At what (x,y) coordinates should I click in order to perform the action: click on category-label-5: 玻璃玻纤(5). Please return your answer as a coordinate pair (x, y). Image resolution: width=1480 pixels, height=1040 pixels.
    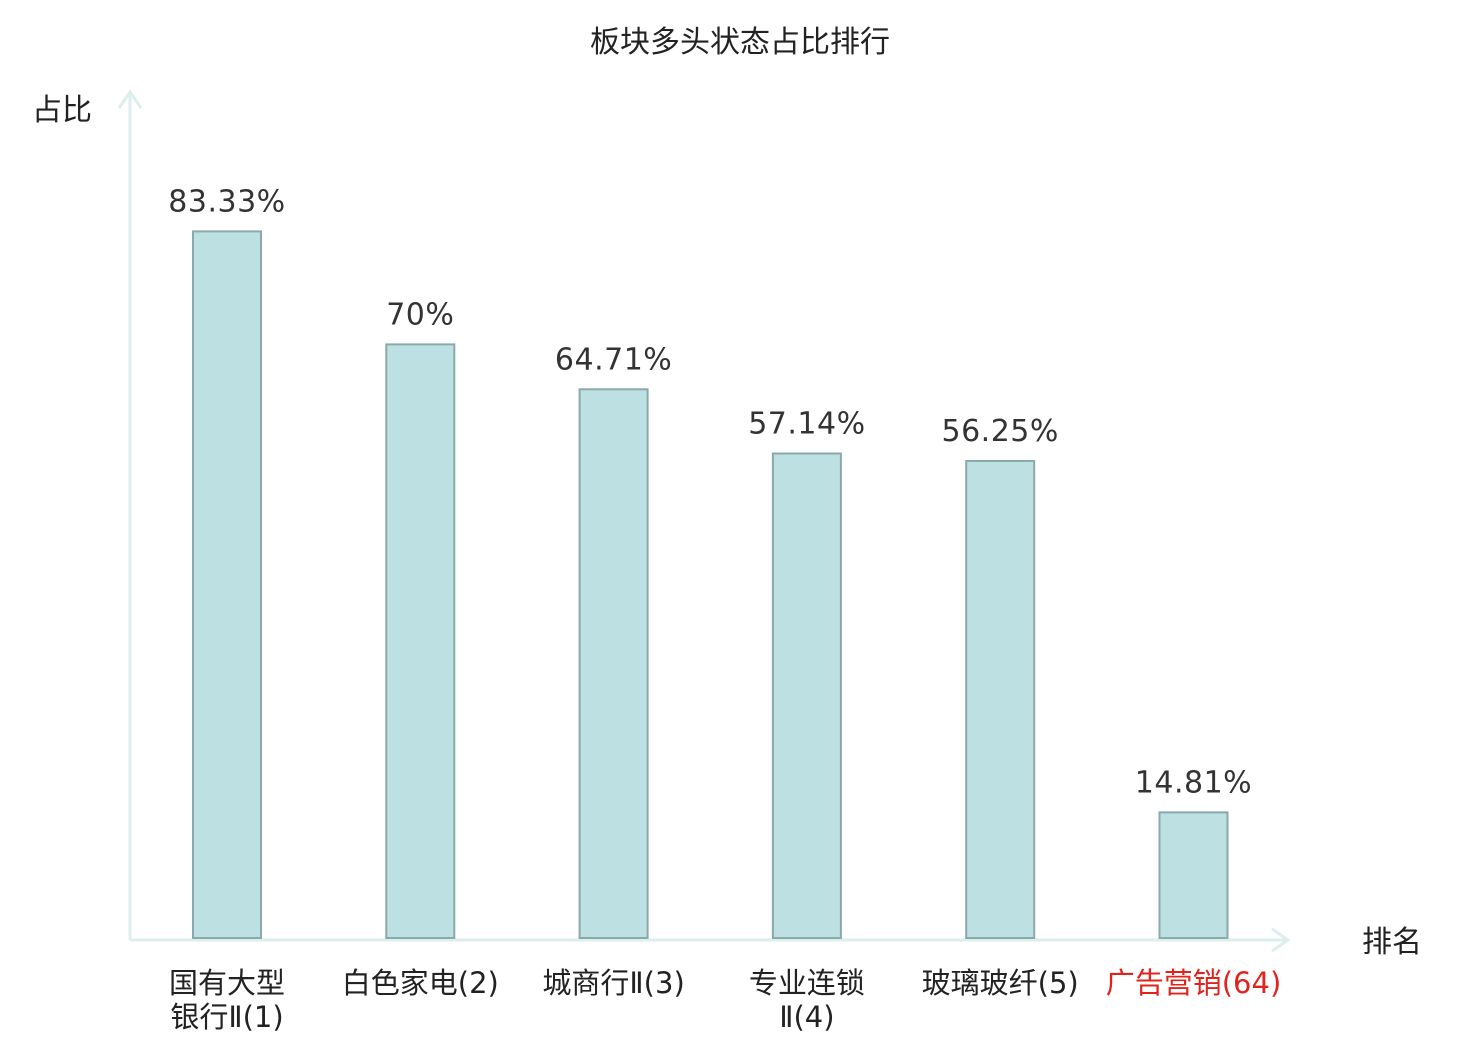
    Looking at the image, I should click on (1000, 983).